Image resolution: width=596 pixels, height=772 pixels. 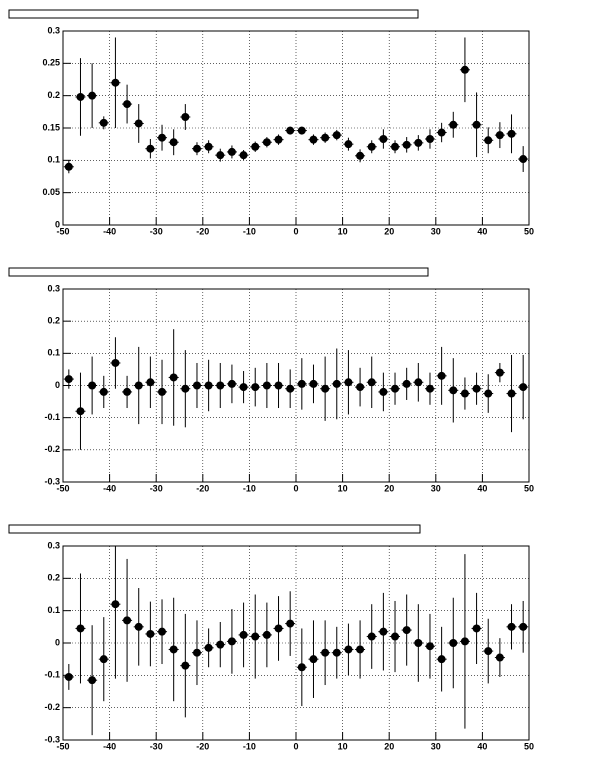 I want to click on x-tick-label: 30, so click(x=436, y=746).